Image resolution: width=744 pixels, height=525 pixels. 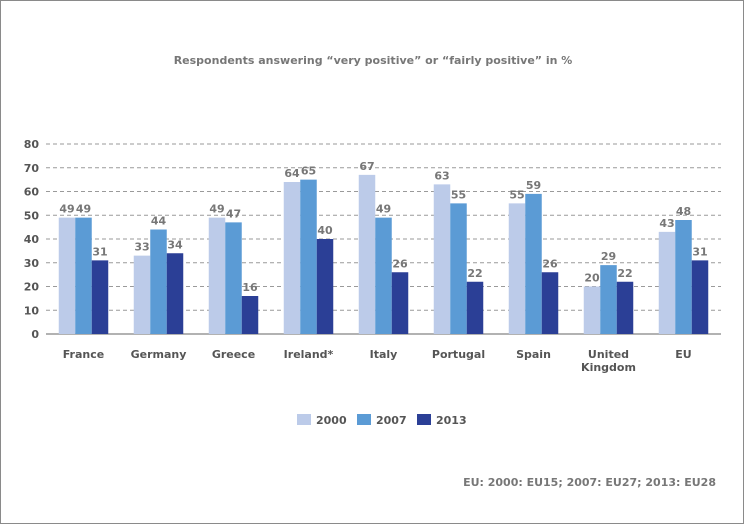 What do you see at coordinates (592, 278) in the screenshot?
I see `data-label: 20` at bounding box center [592, 278].